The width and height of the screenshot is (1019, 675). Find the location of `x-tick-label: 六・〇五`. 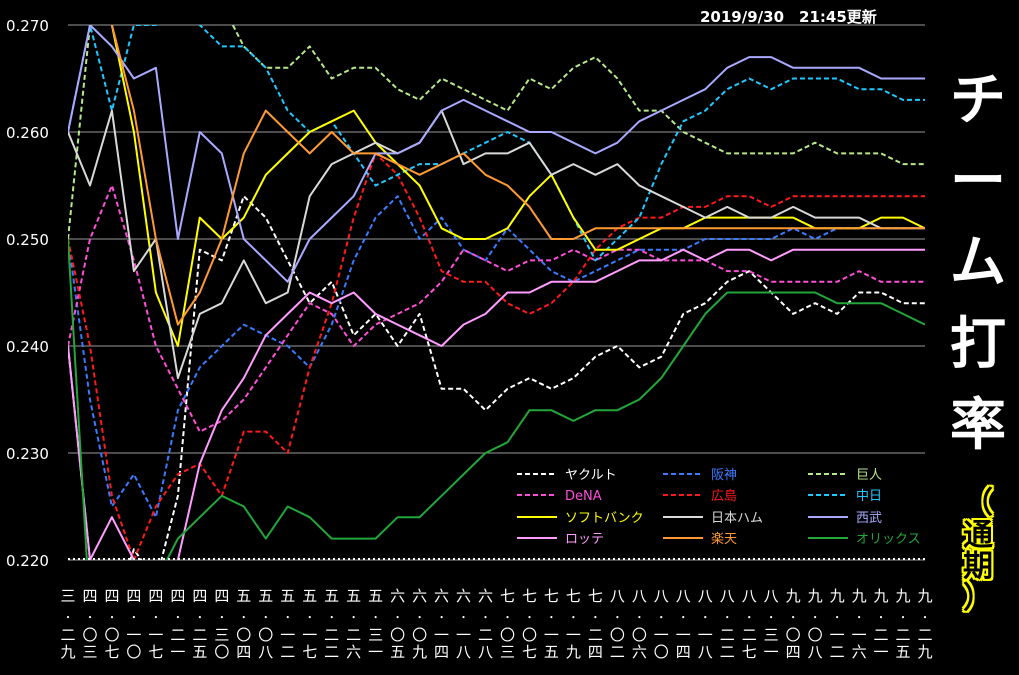

x-tick-label: 六・〇五 is located at coordinates (397, 624).